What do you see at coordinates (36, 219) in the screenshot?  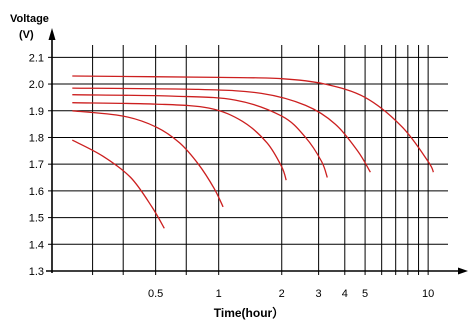 I see `y-tick-label: 1.5` at bounding box center [36, 219].